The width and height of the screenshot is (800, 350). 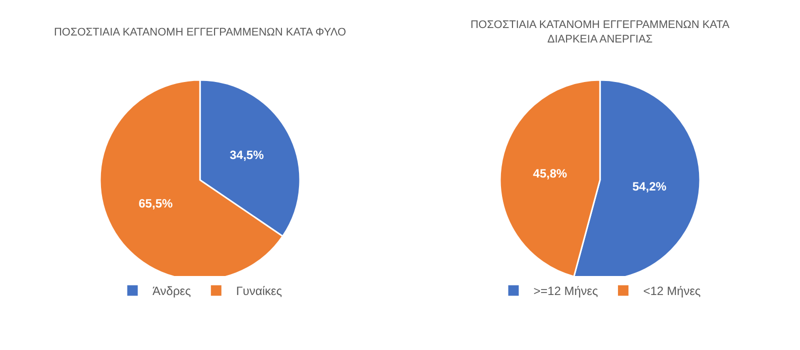 I want to click on data-label: 54,2%, so click(x=649, y=187).